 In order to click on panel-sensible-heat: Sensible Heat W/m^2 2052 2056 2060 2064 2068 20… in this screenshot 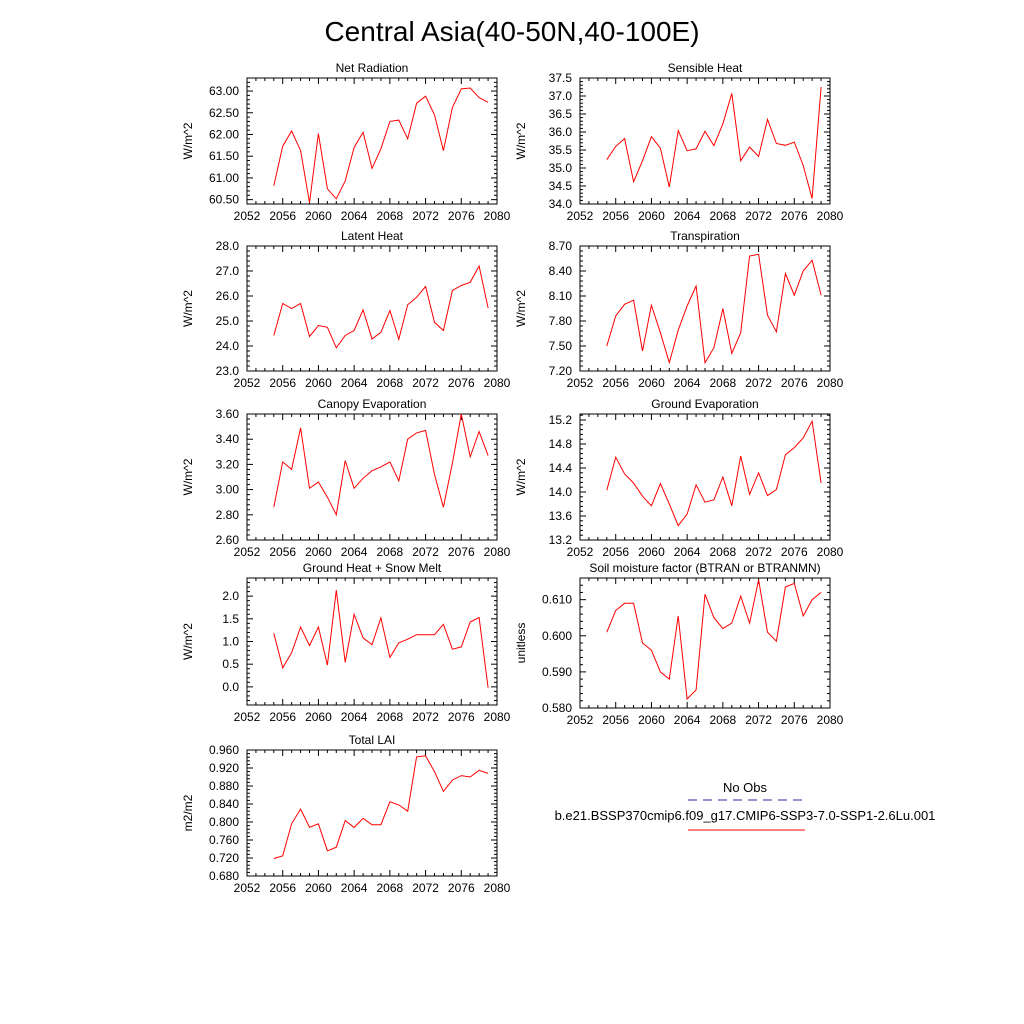, I will do `click(679, 142)`.